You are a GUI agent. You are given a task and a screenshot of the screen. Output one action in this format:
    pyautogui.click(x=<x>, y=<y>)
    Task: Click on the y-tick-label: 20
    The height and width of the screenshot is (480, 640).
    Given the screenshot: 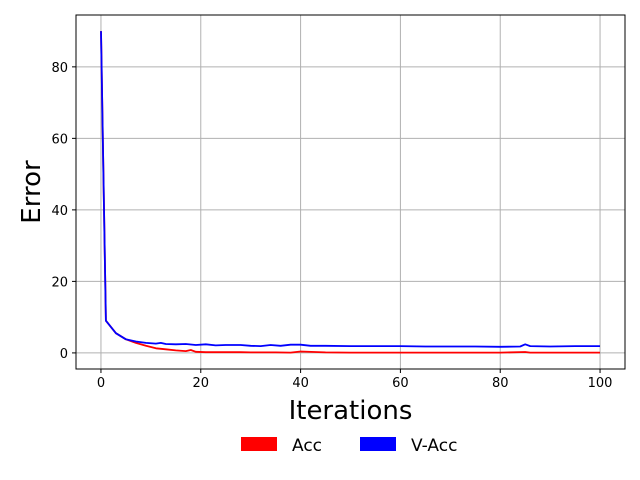 What is the action you would take?
    pyautogui.click(x=59, y=282)
    